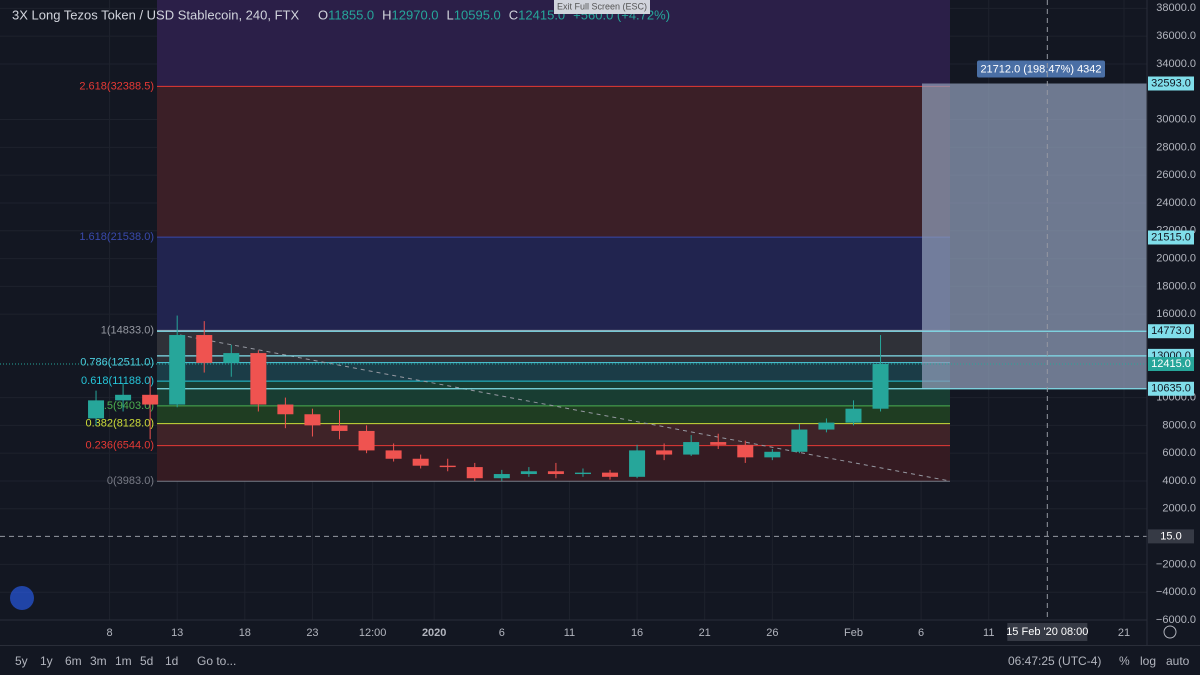 Image resolution: width=1200 pixels, height=675 pixels. What do you see at coordinates (147, 661) in the screenshot?
I see `range-button: 5d` at bounding box center [147, 661].